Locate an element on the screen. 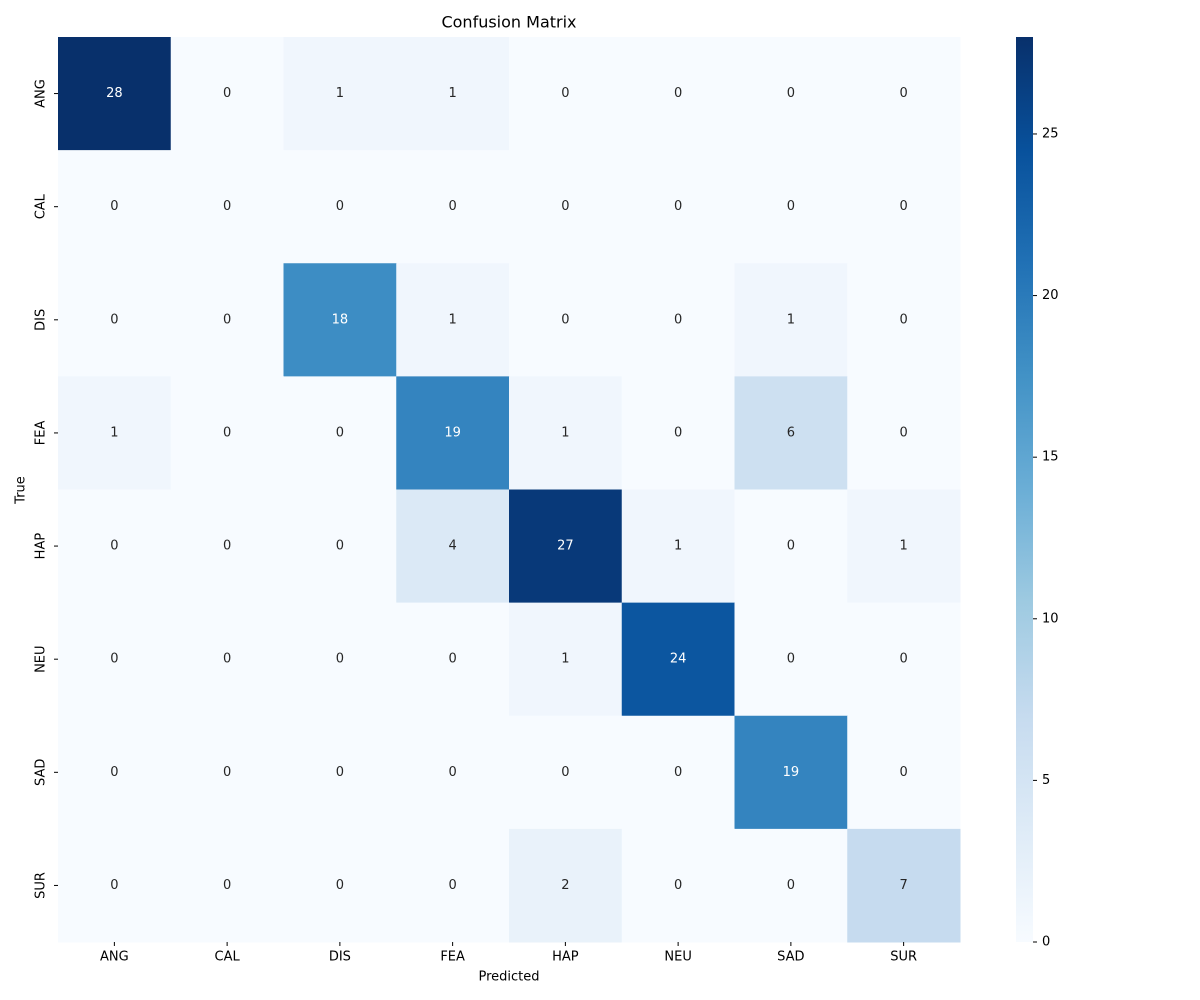 This screenshot has width=1200, height=1000. y-tick-label: FEA is located at coordinates (41, 433).